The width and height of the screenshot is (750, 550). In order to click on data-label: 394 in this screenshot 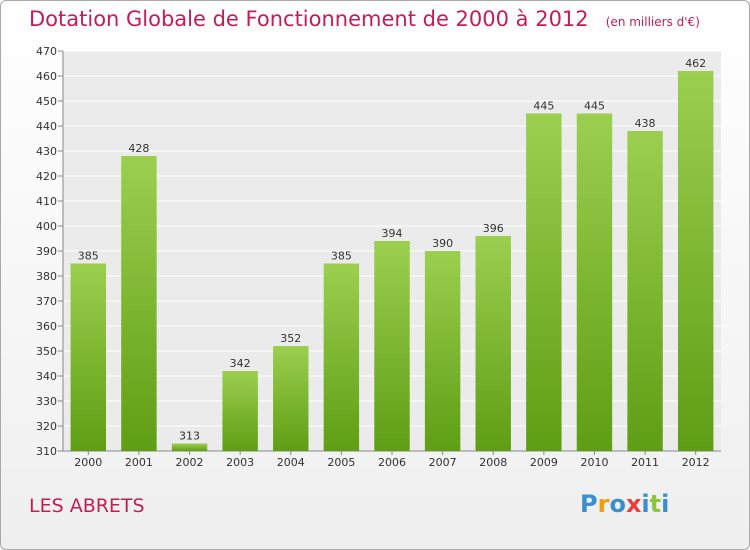, I will do `click(392, 233)`.